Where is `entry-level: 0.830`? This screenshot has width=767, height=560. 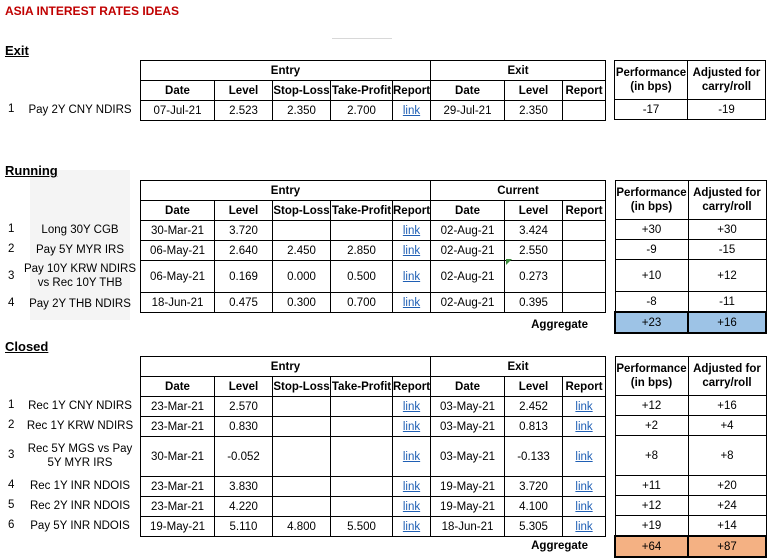 entry-level: 0.830 is located at coordinates (243, 426).